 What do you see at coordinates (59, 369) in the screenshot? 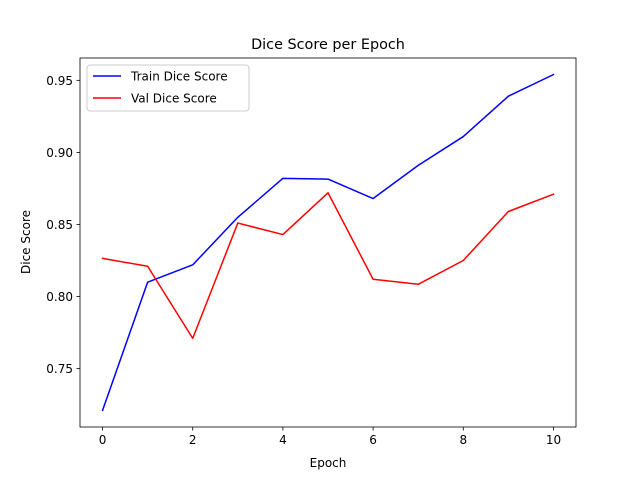
I see `y-tick-label: 0.75` at bounding box center [59, 369].